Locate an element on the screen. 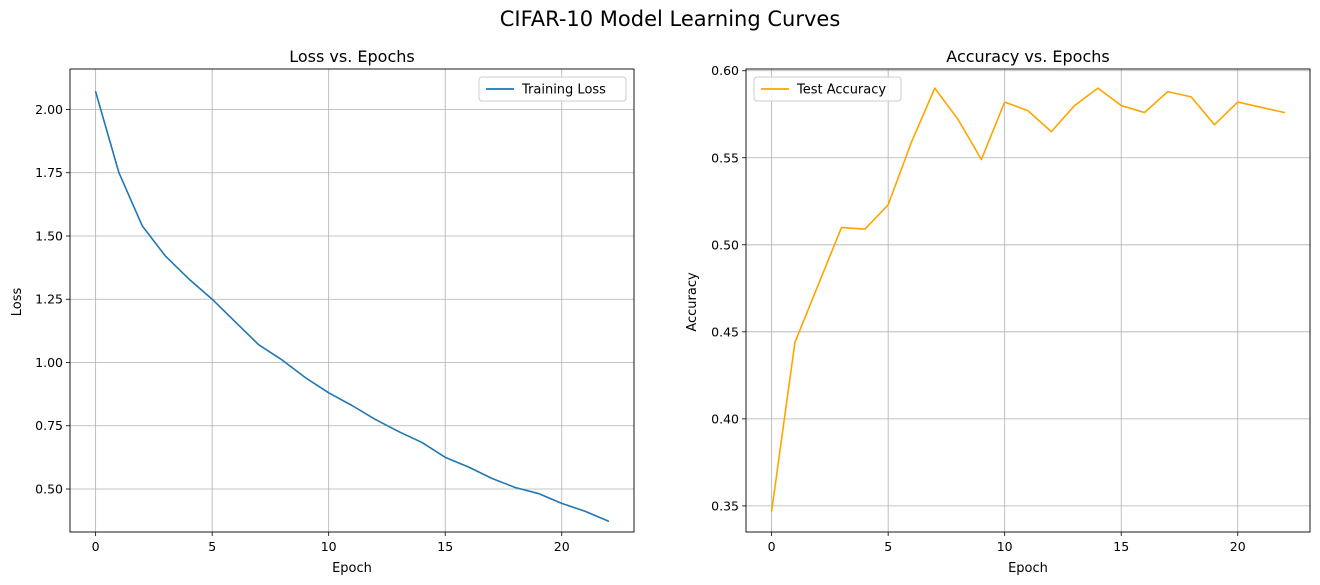 The width and height of the screenshot is (1320, 585). loss-ytick-label: 1.25 is located at coordinates (49, 299).